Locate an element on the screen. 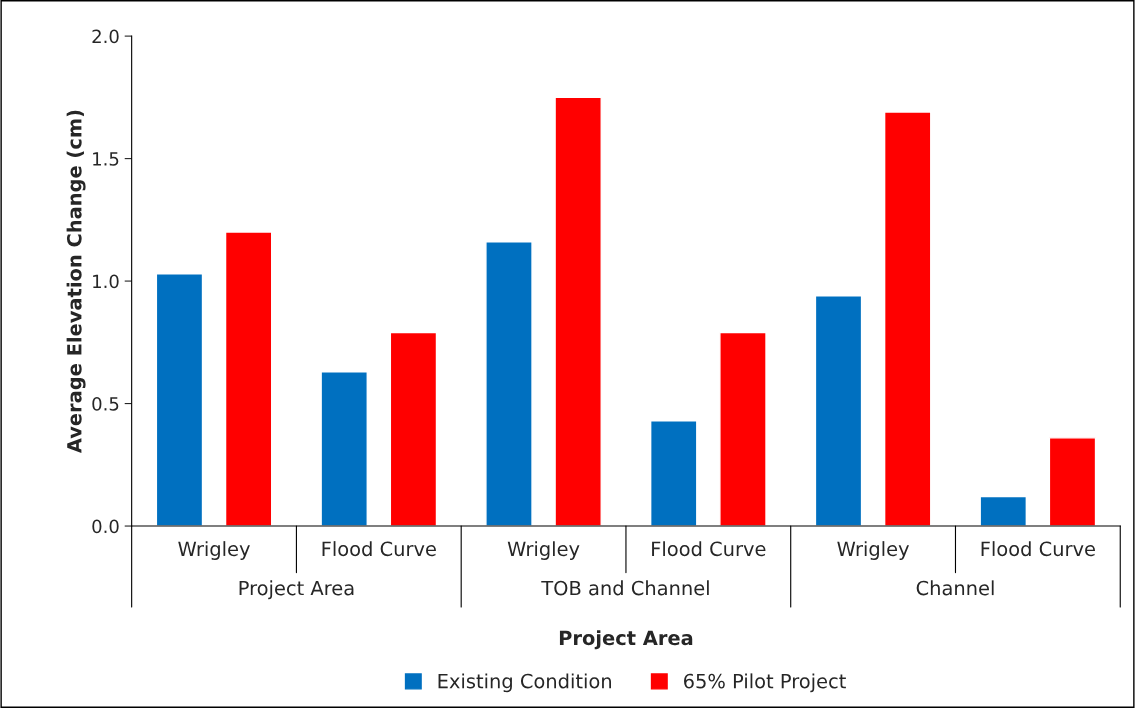  text: Channel is located at coordinates (955, 588).